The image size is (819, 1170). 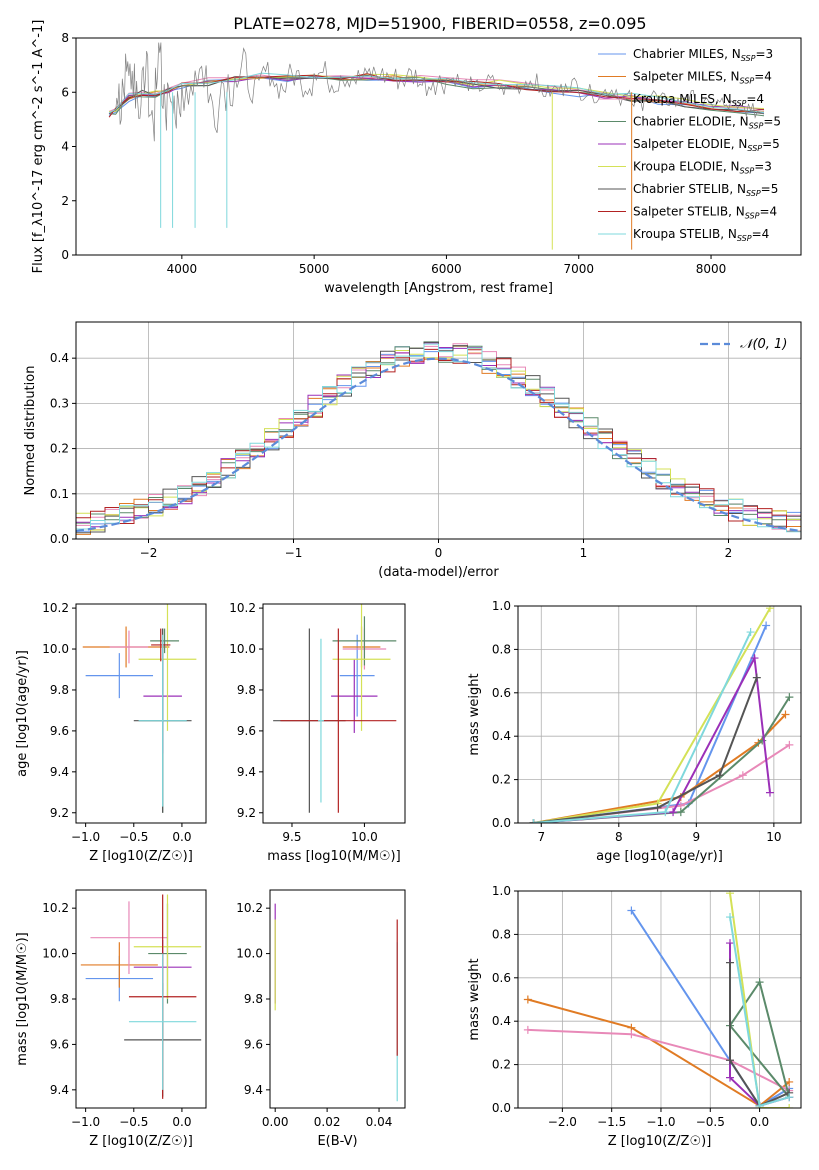 What do you see at coordinates (59, 772) in the screenshot?
I see `age-z-ytick-label-1: 9.4` at bounding box center [59, 772].